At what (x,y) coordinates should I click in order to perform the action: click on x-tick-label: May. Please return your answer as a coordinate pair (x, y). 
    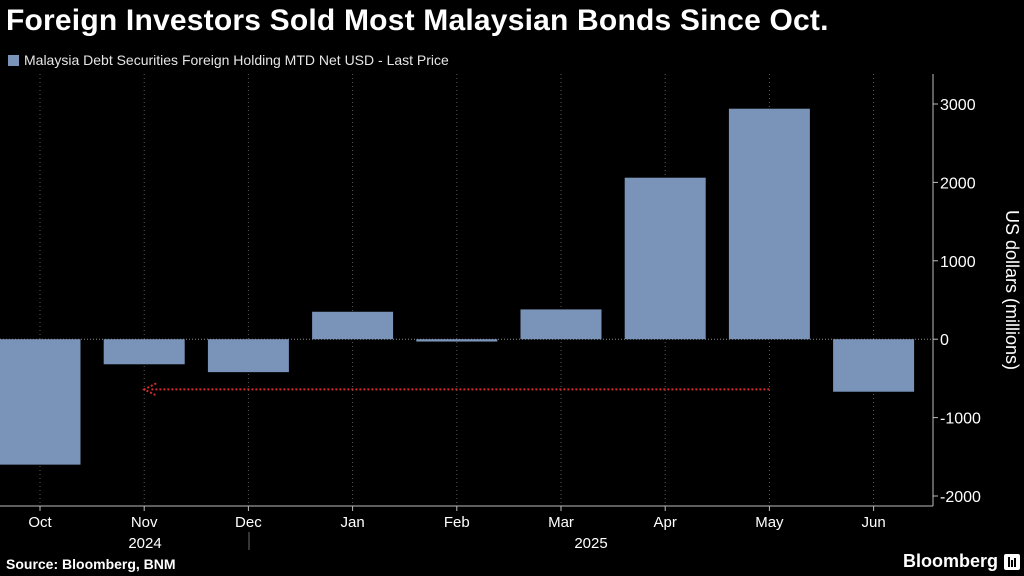
    Looking at the image, I should click on (769, 522).